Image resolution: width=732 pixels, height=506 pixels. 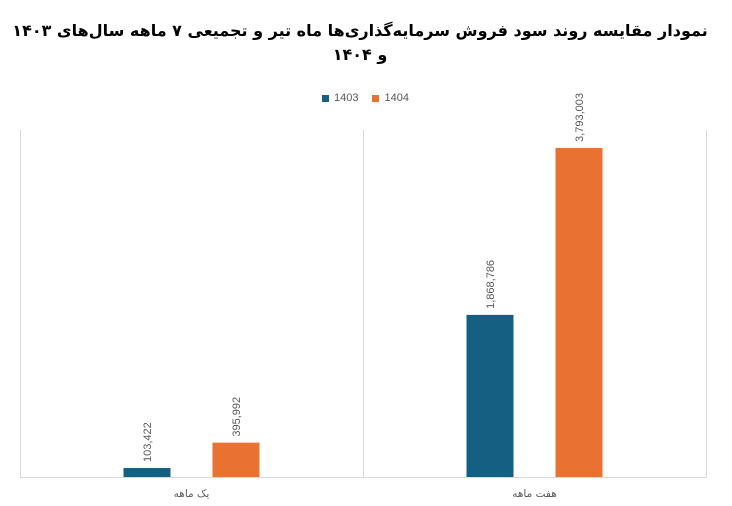 I want to click on data-label-1404-1: 3,793,003, so click(x=580, y=117).